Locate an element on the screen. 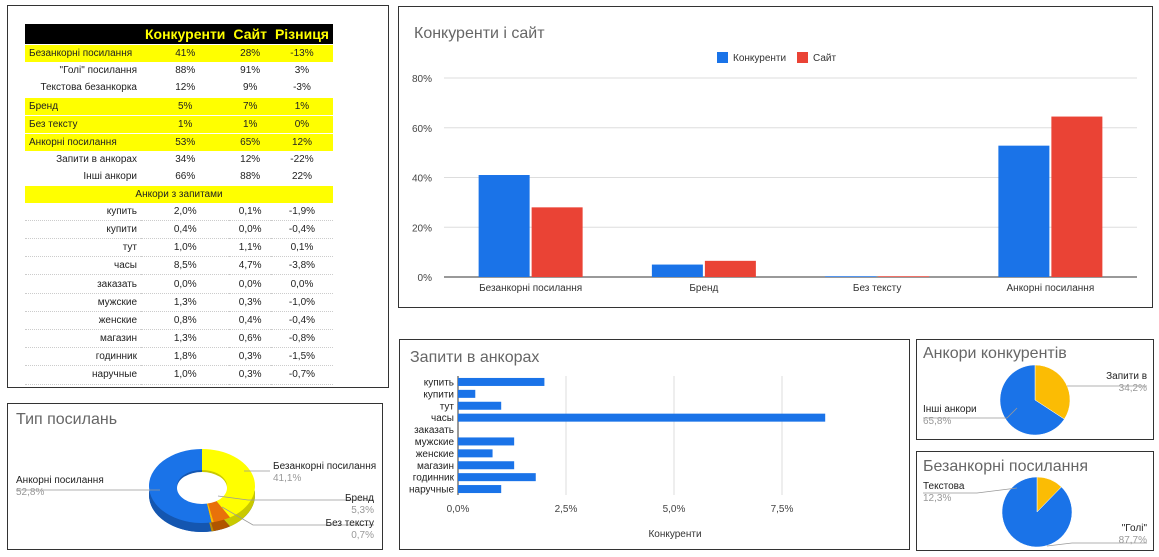 This screenshot has height=557, width=1159. row-diff: -13% is located at coordinates (301, 53).